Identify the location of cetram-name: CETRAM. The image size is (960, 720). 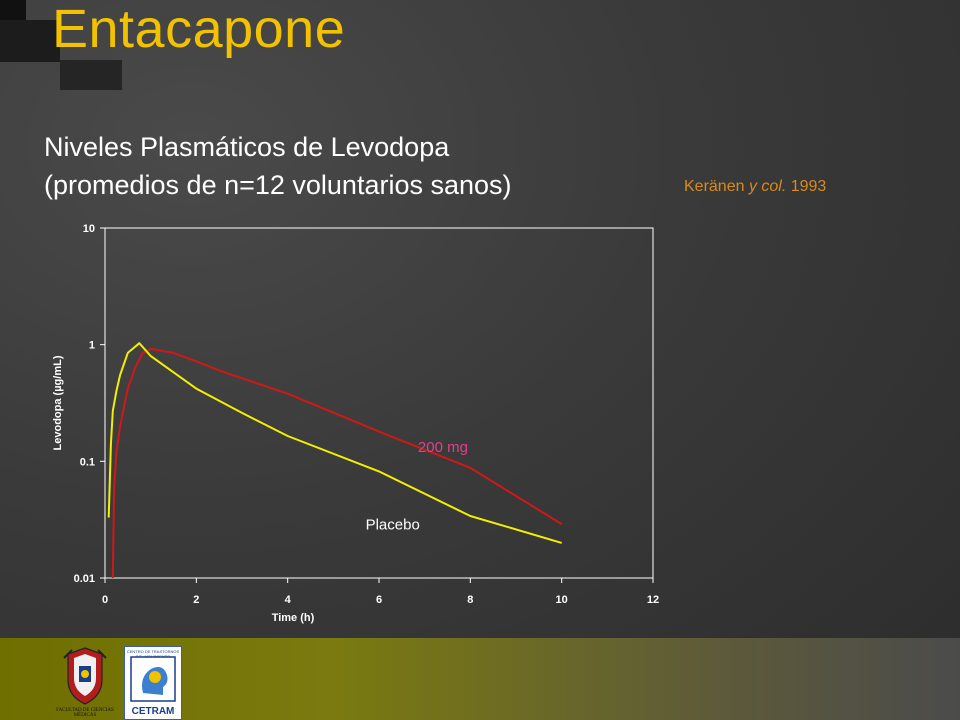
(153, 711).